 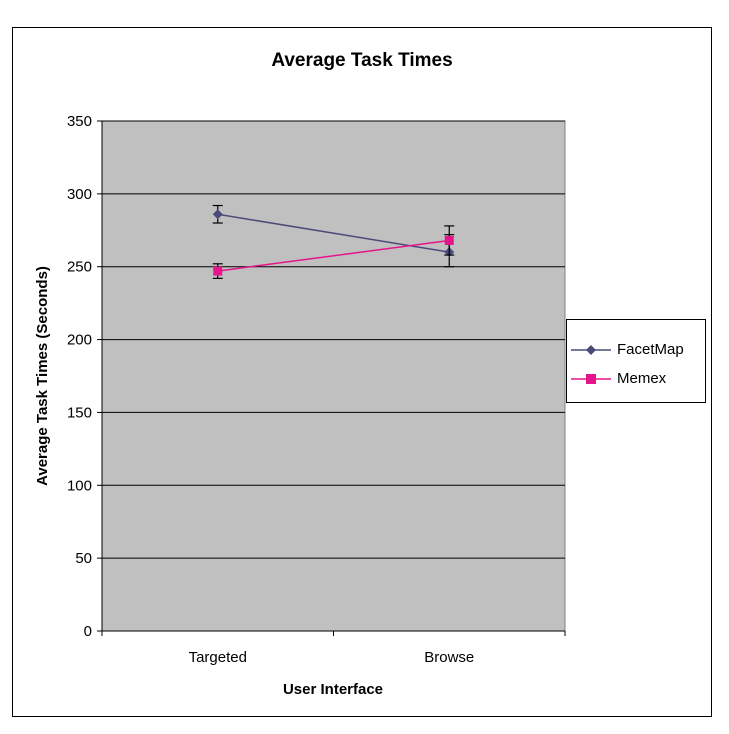 I want to click on legend-entry-facetmap: FacetMap, so click(x=636, y=350).